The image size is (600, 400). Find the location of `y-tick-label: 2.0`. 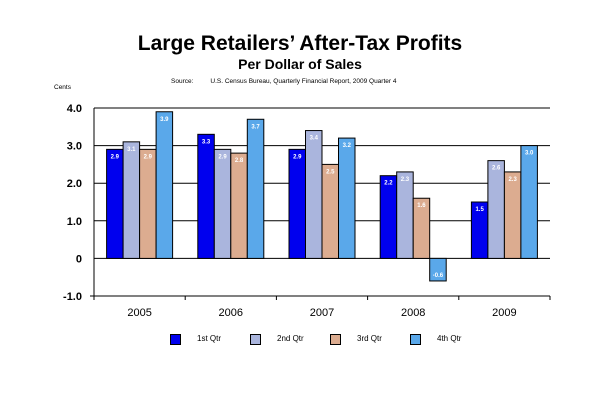

y-tick-label: 2.0 is located at coordinates (74, 184).